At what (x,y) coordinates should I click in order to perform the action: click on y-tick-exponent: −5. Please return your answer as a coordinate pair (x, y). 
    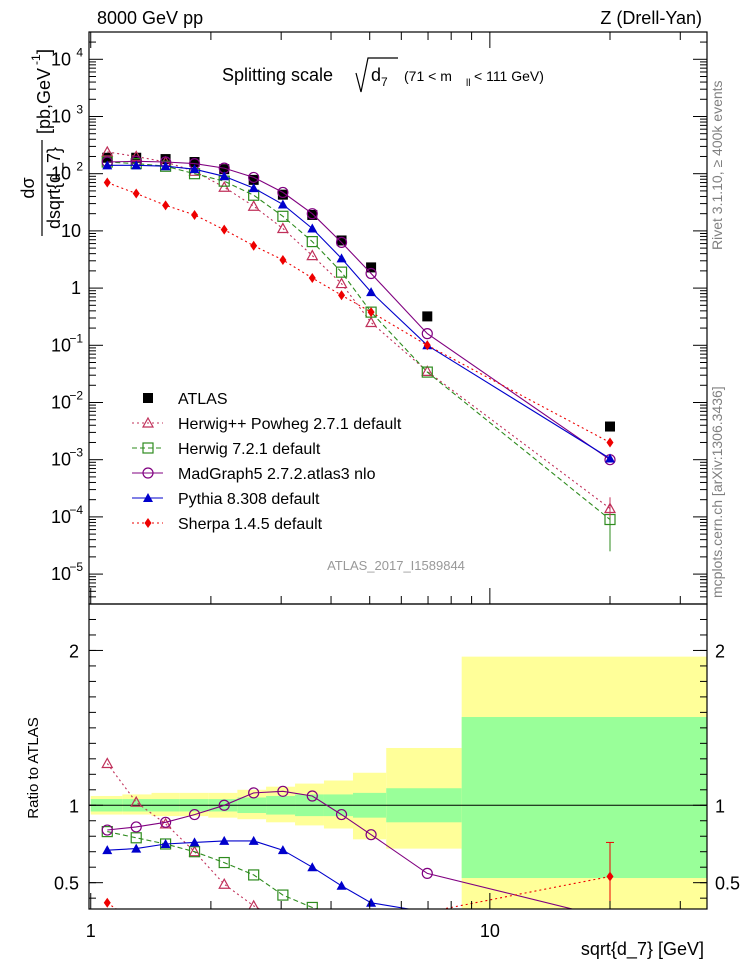
    Looking at the image, I should click on (76, 567).